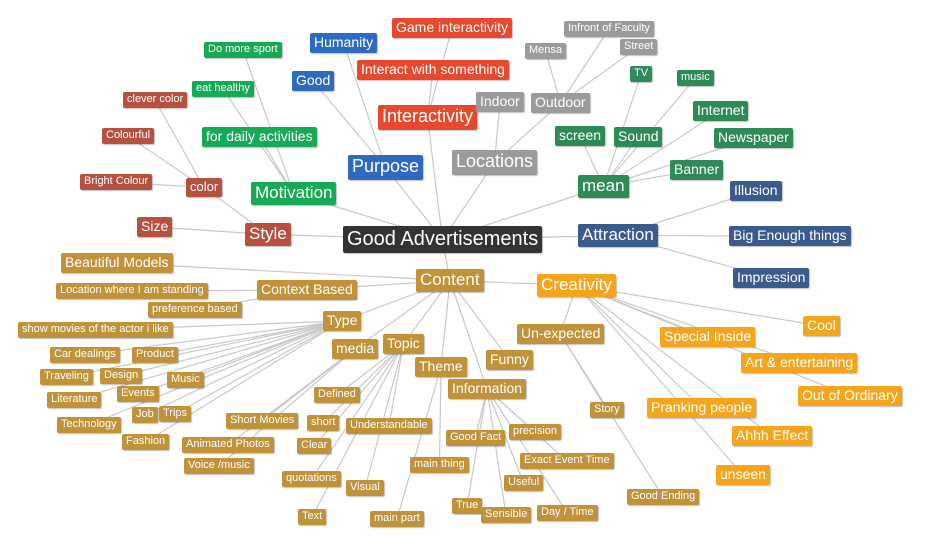 This screenshot has width=928, height=546. What do you see at coordinates (495, 162) in the screenshot?
I see `node-locations: Locations` at bounding box center [495, 162].